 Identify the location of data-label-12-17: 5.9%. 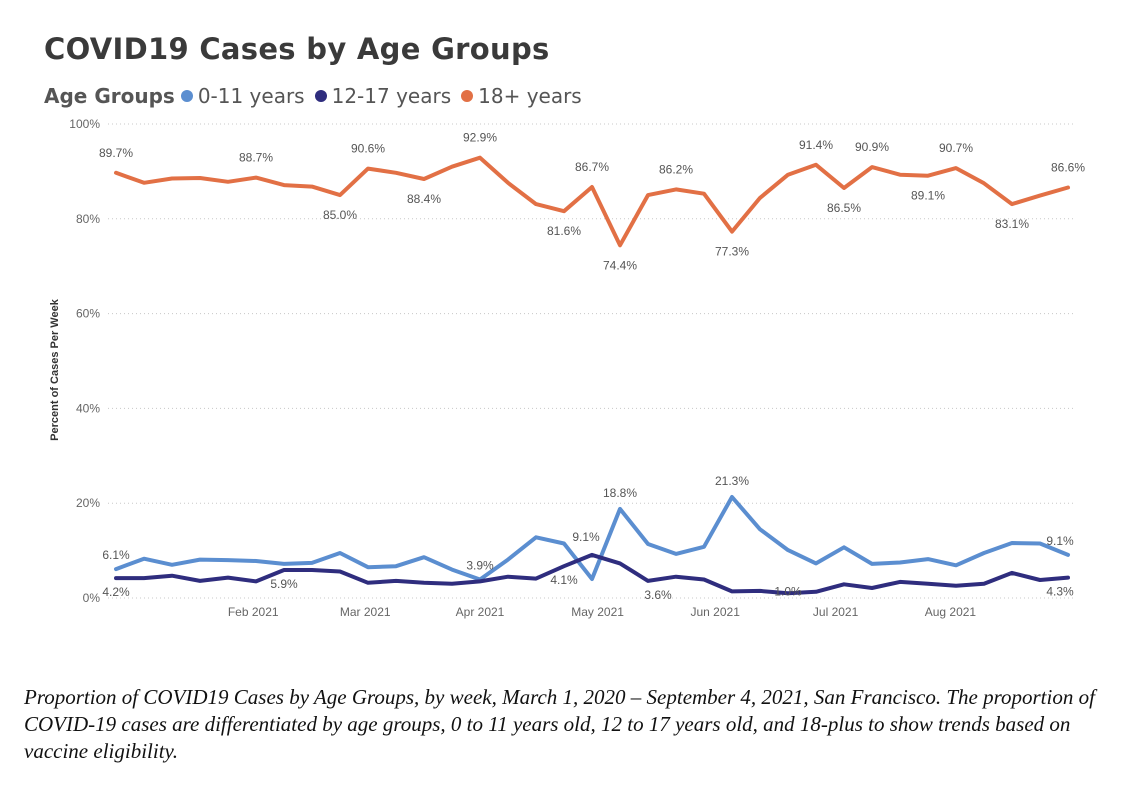
(284, 584).